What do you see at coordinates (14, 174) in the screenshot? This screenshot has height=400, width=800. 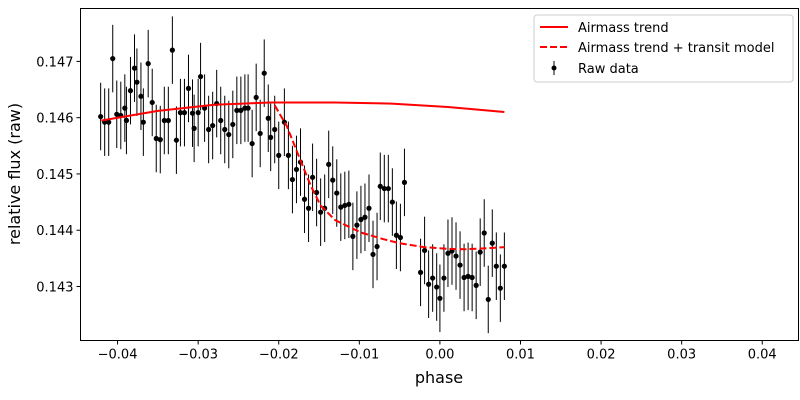 I see `y-axis-label: relative flux (raw)` at bounding box center [14, 174].